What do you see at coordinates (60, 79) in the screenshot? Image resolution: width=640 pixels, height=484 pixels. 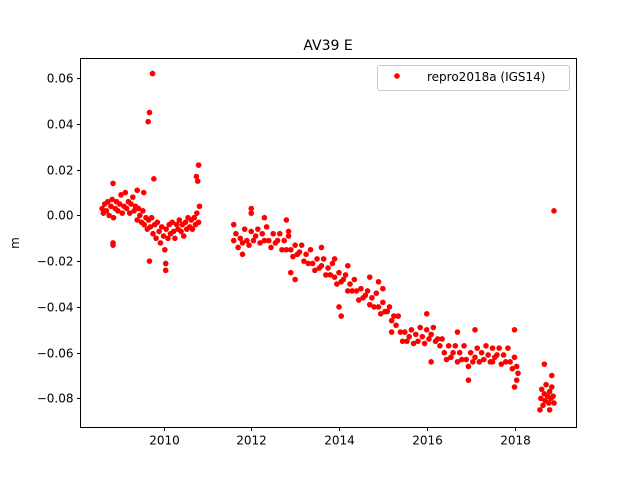 I see `y-tick-label: 0.06` at bounding box center [60, 79].